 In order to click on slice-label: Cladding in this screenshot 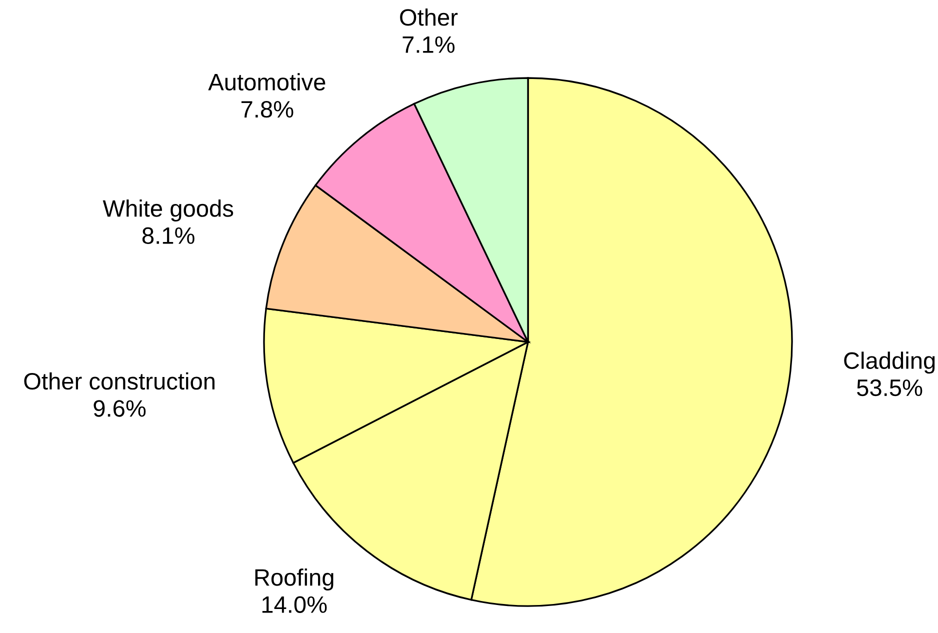, I will do `click(889, 363)`.